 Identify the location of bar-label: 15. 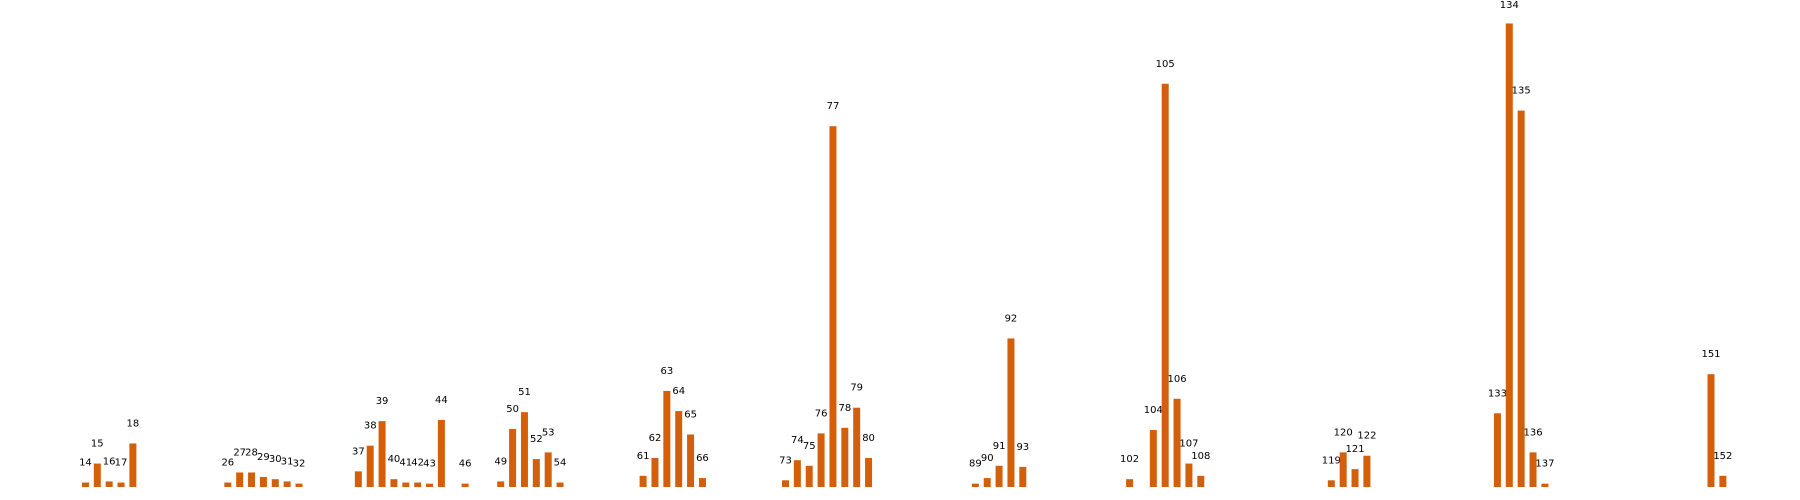
(97, 444).